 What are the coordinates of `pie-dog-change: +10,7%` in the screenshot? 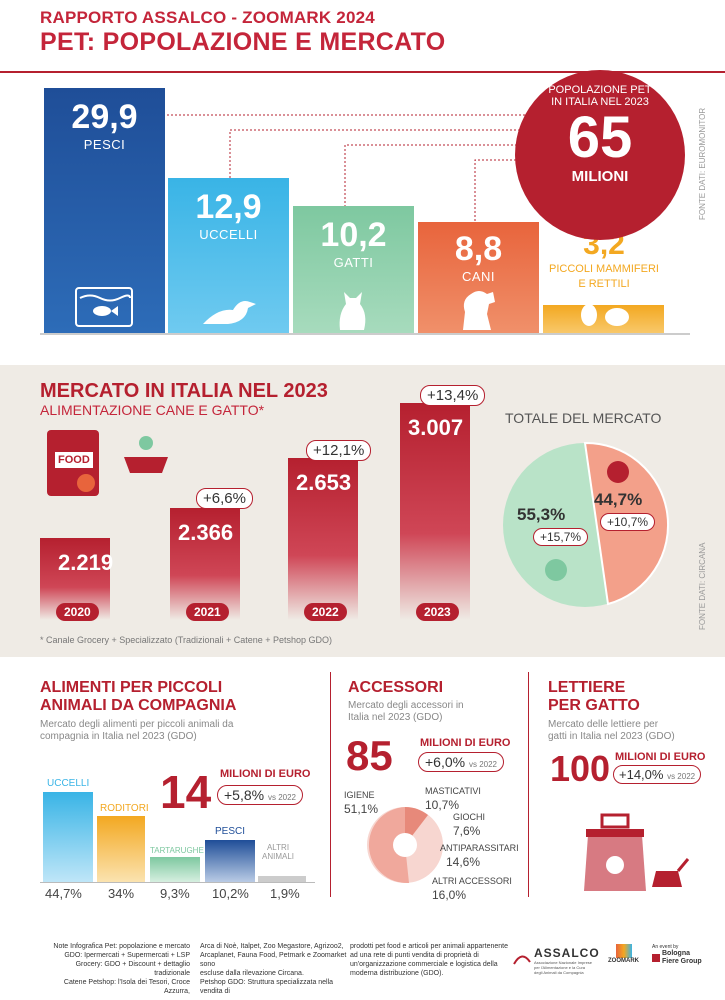 It's located at (628, 522).